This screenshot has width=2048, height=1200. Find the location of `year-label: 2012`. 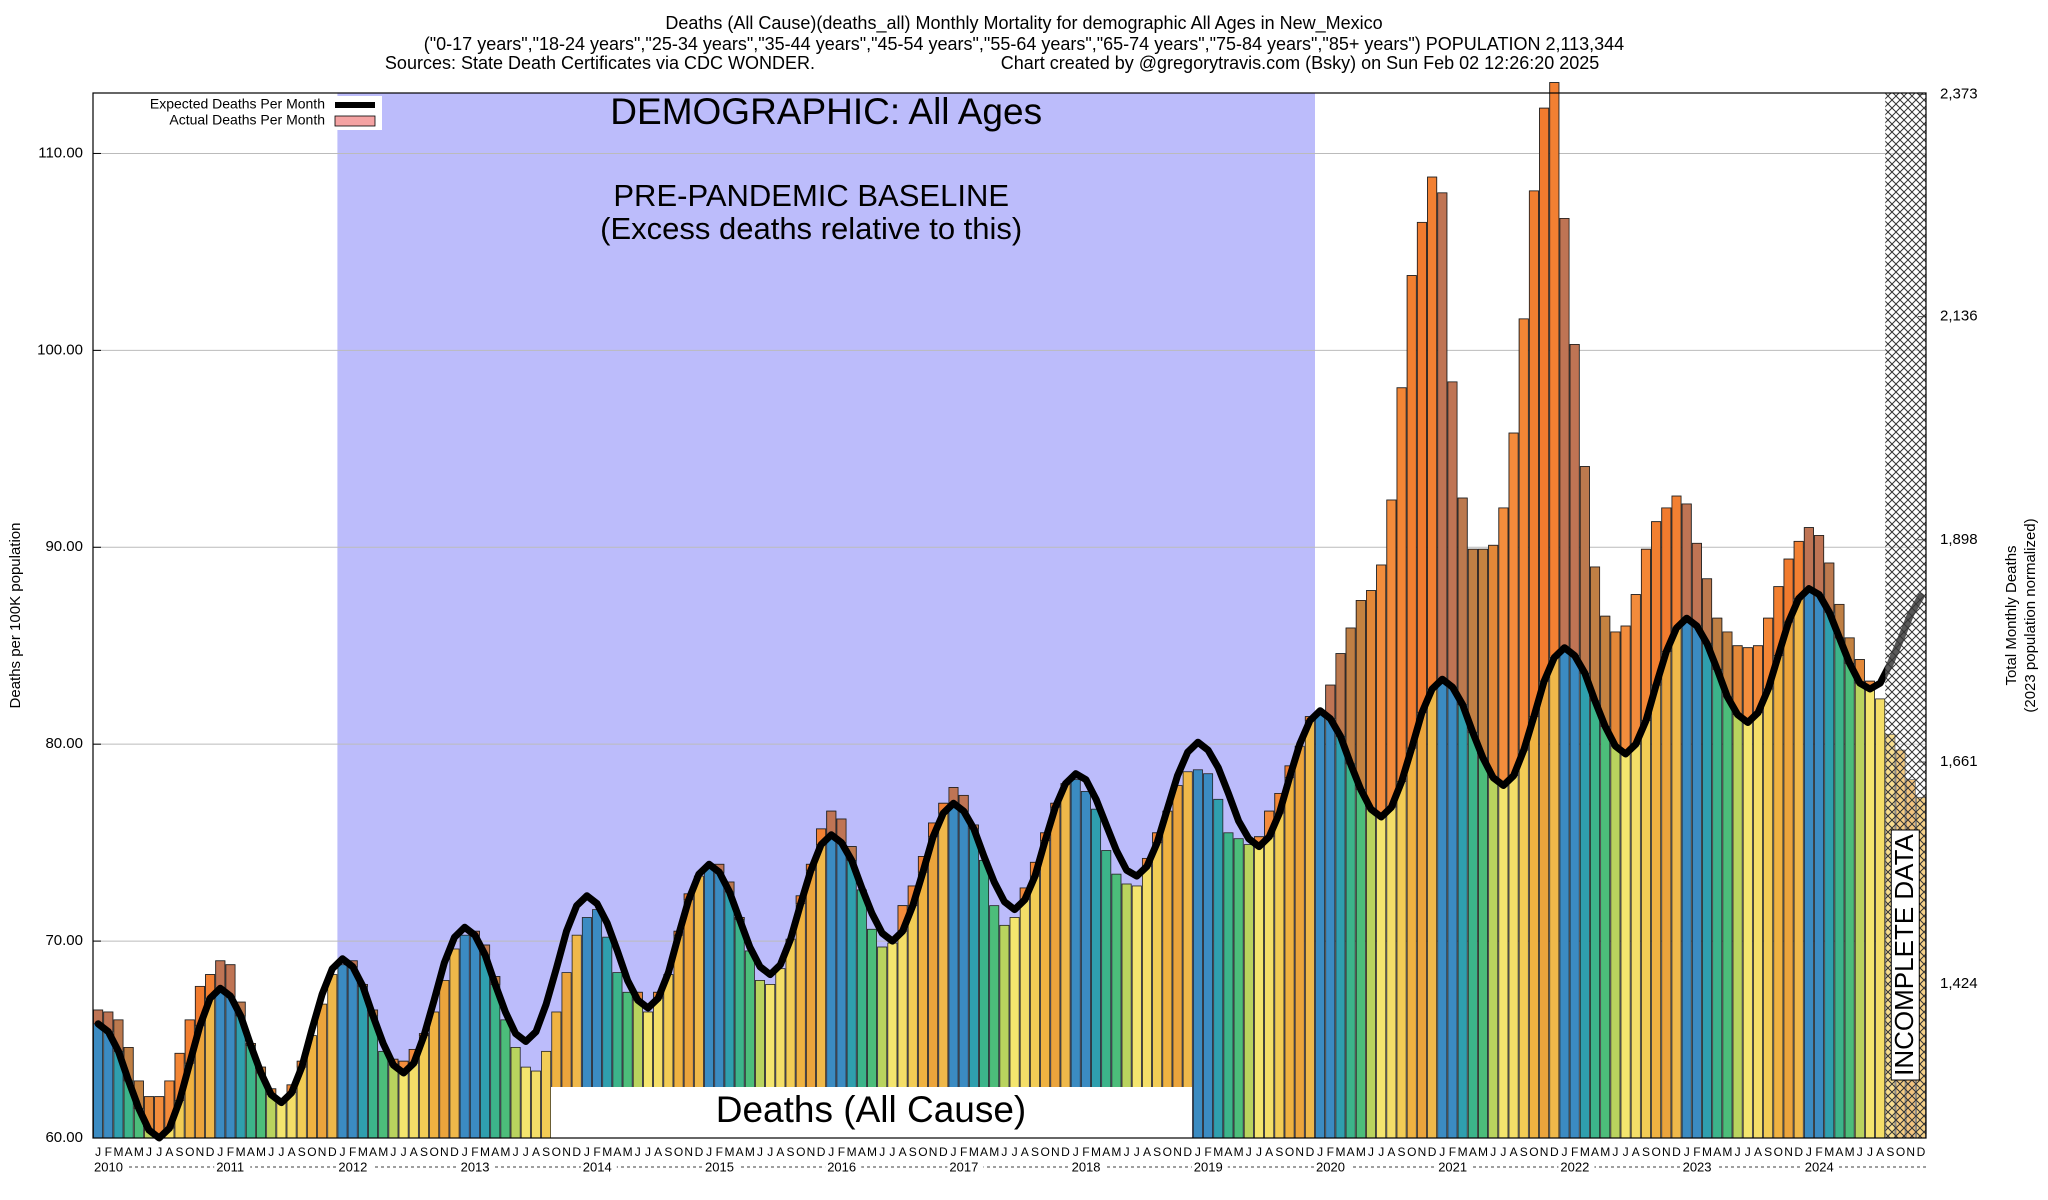

year-label: 2012 is located at coordinates (352, 1166).